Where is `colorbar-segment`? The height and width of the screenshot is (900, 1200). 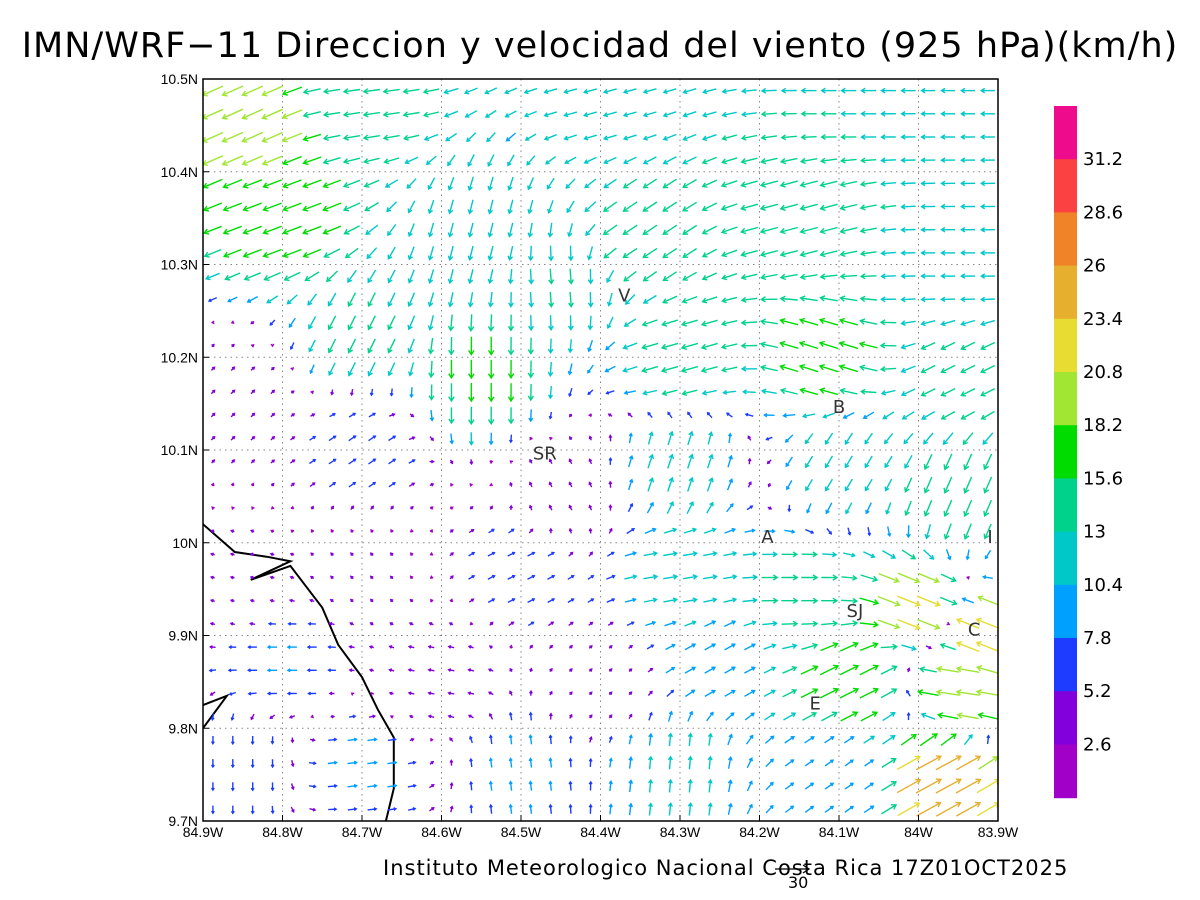
colorbar-segment is located at coordinates (1065, 133).